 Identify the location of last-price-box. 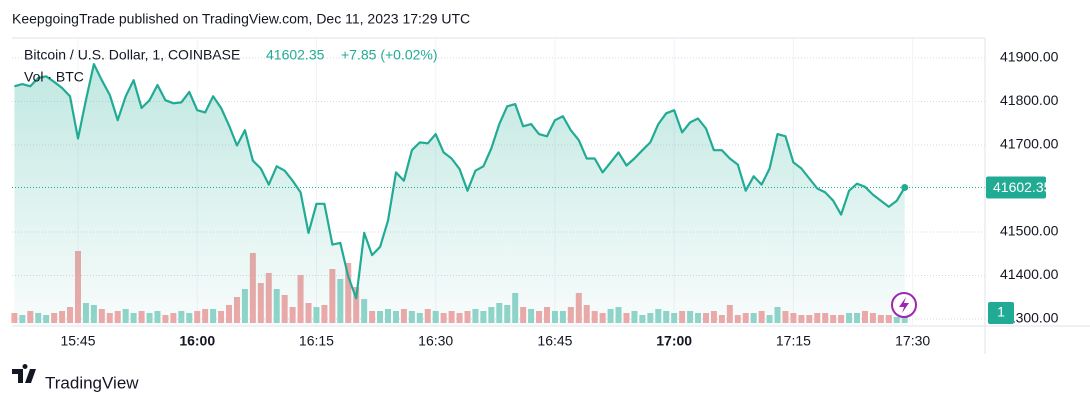
(1016, 187).